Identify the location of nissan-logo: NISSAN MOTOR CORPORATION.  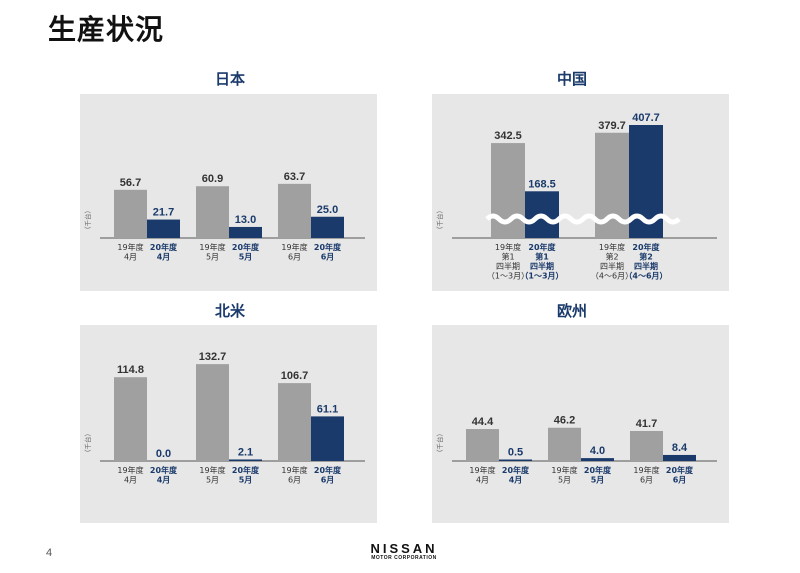
(404, 551).